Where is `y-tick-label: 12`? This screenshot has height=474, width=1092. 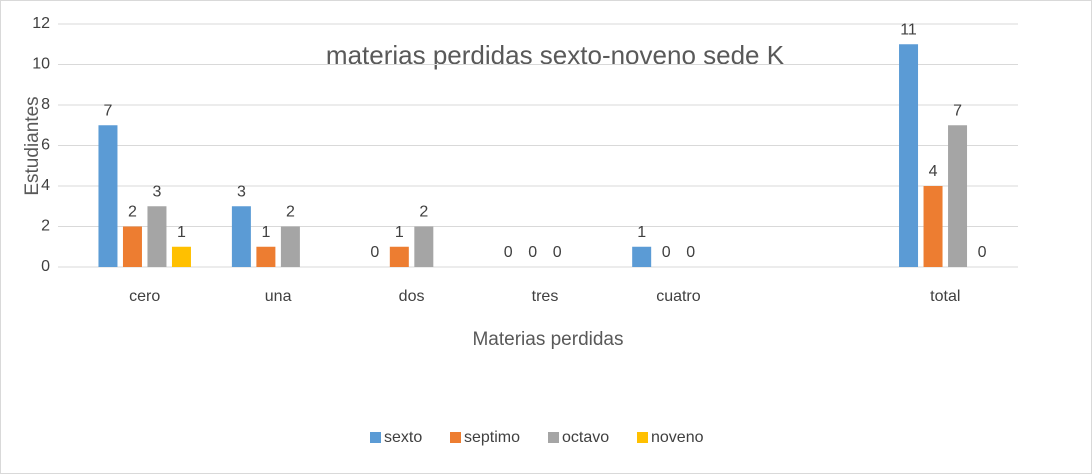
y-tick-label: 12 is located at coordinates (41, 23).